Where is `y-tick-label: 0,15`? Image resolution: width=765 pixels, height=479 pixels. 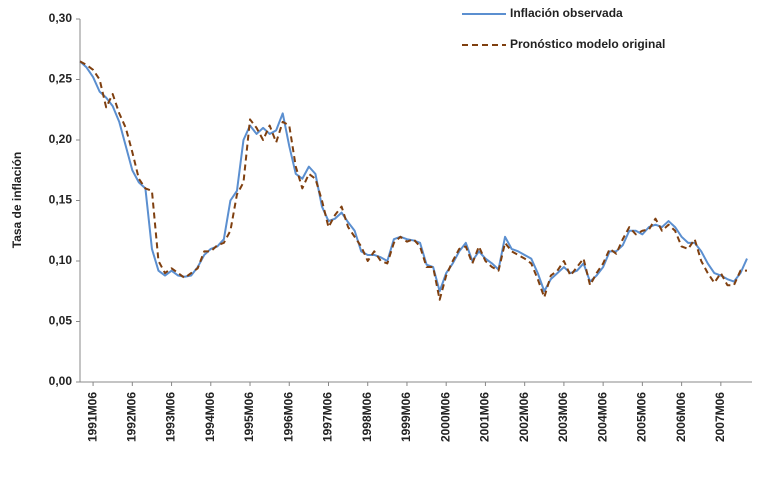
y-tick-label: 0,15 is located at coordinates (61, 200).